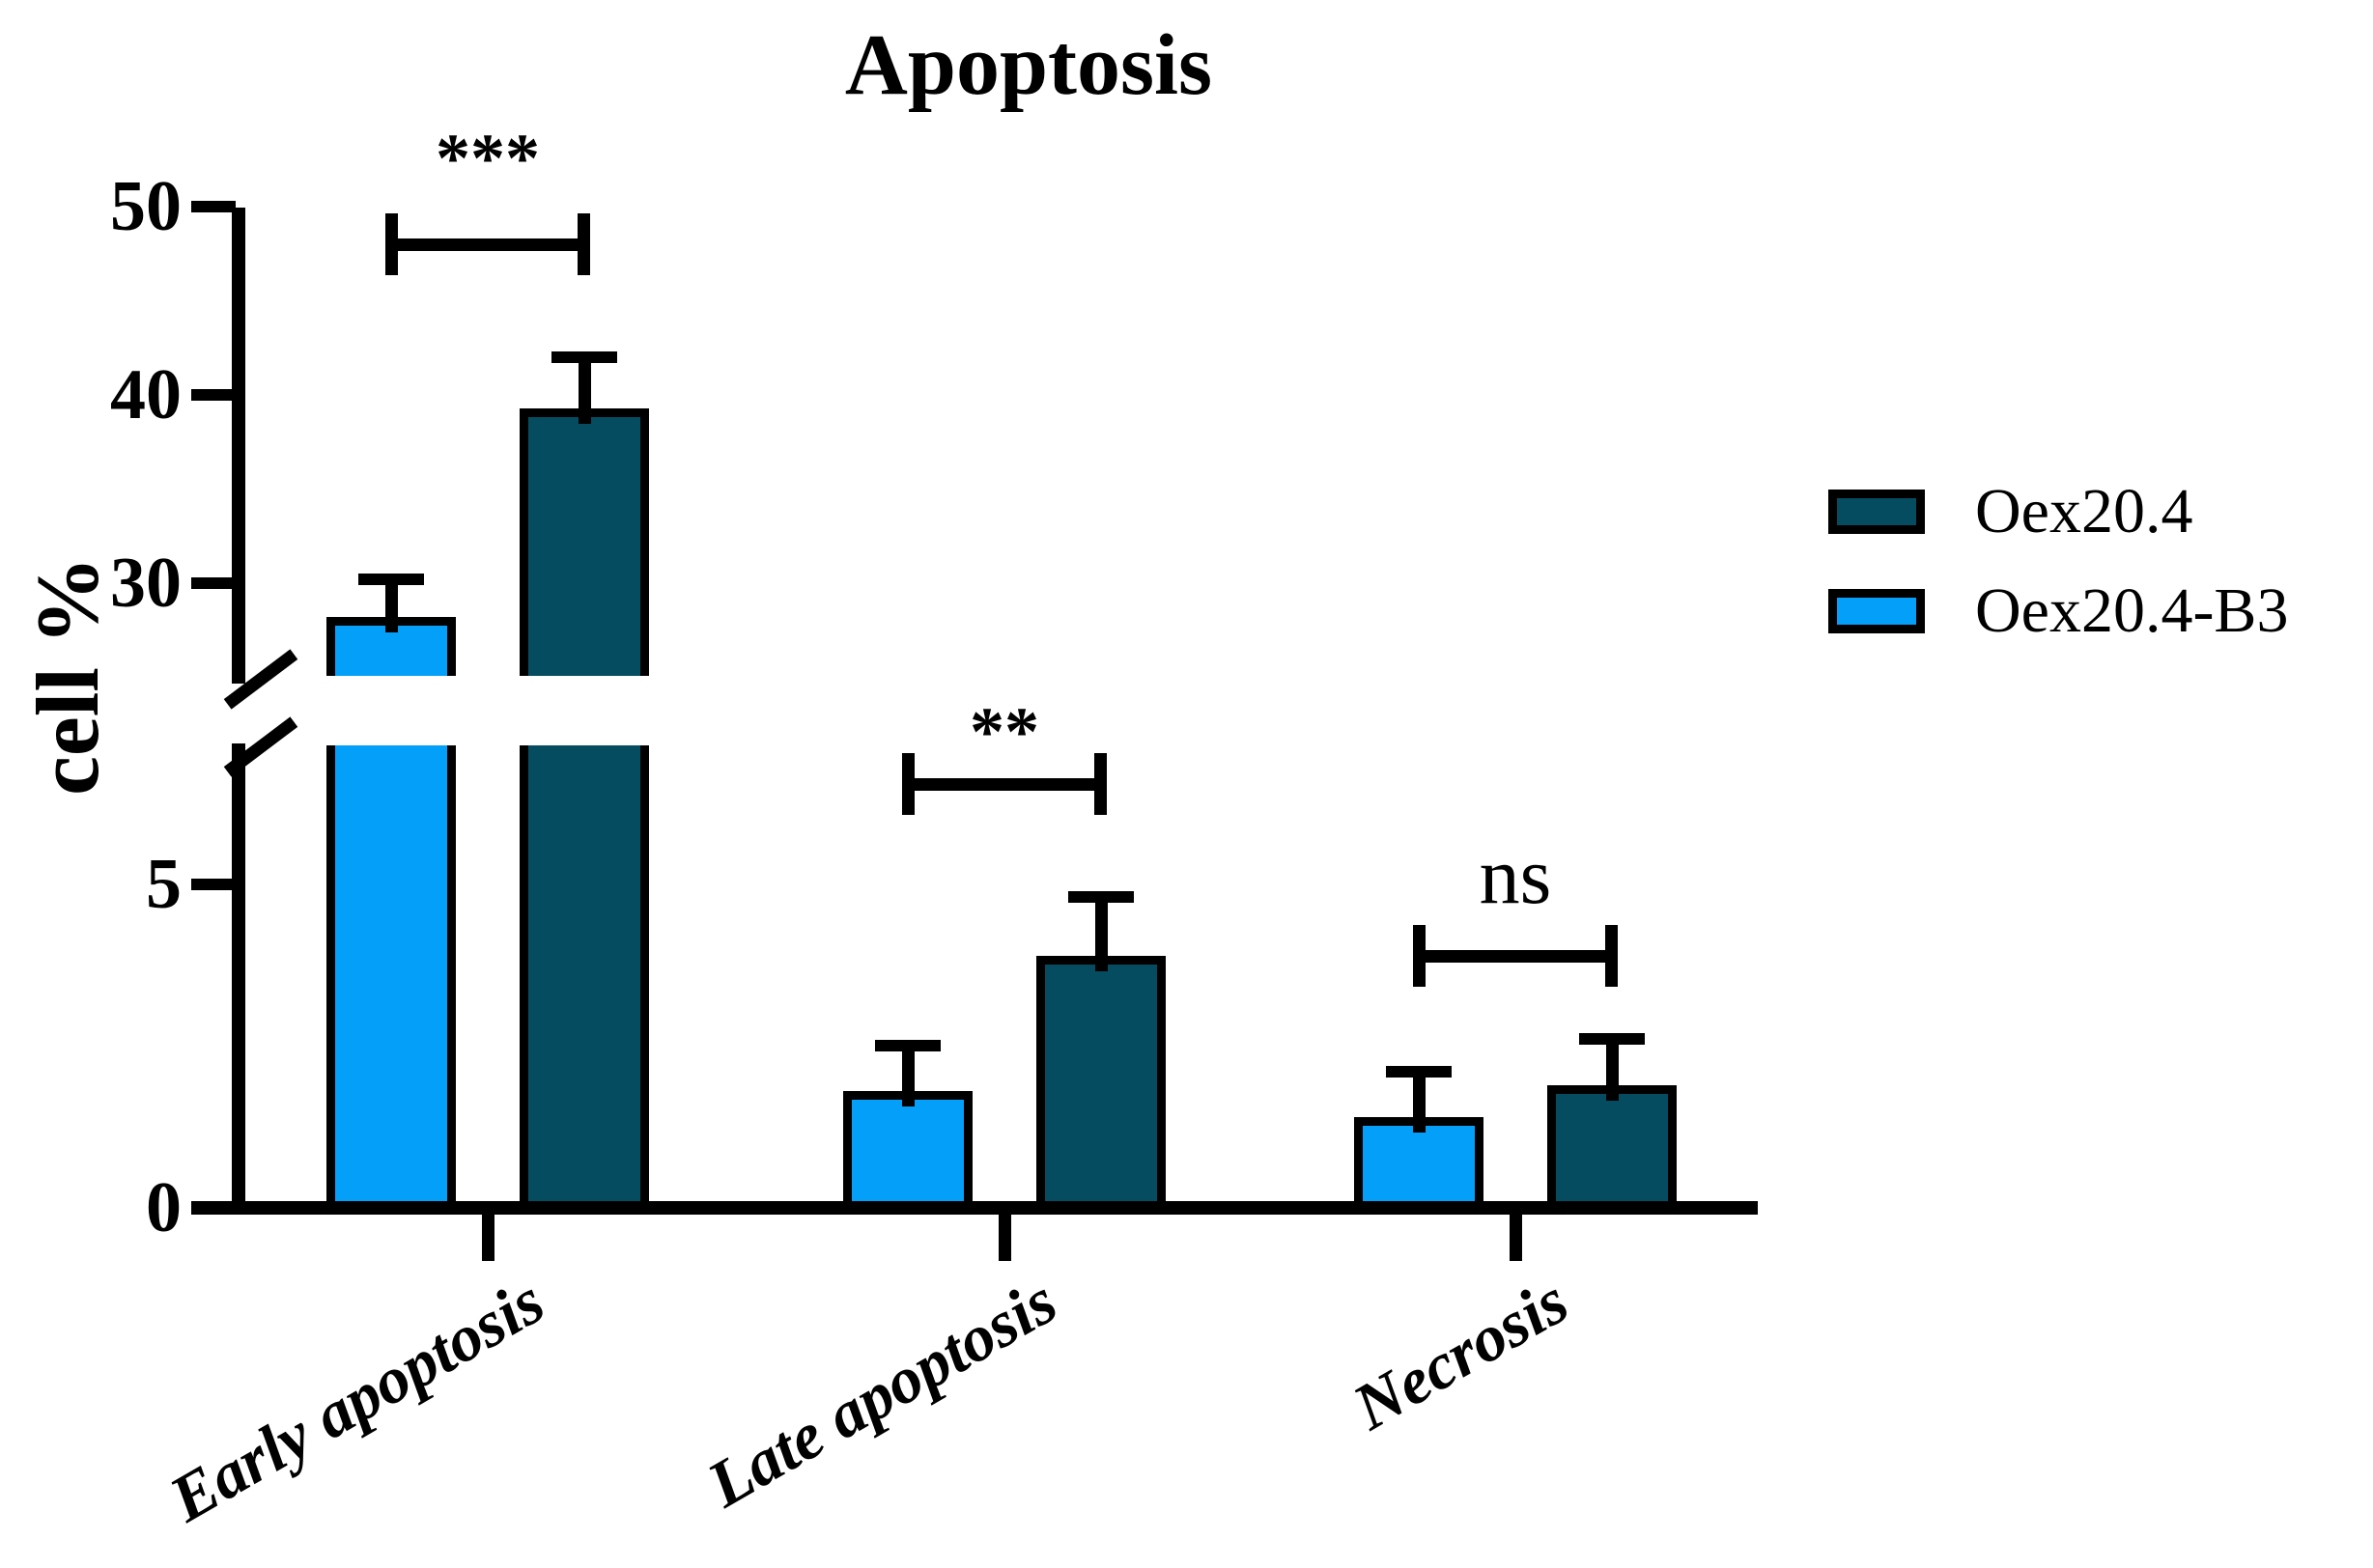  I want to click on error-bar-stem-late-apoptosis-oex20-4-b3, so click(908, 1075).